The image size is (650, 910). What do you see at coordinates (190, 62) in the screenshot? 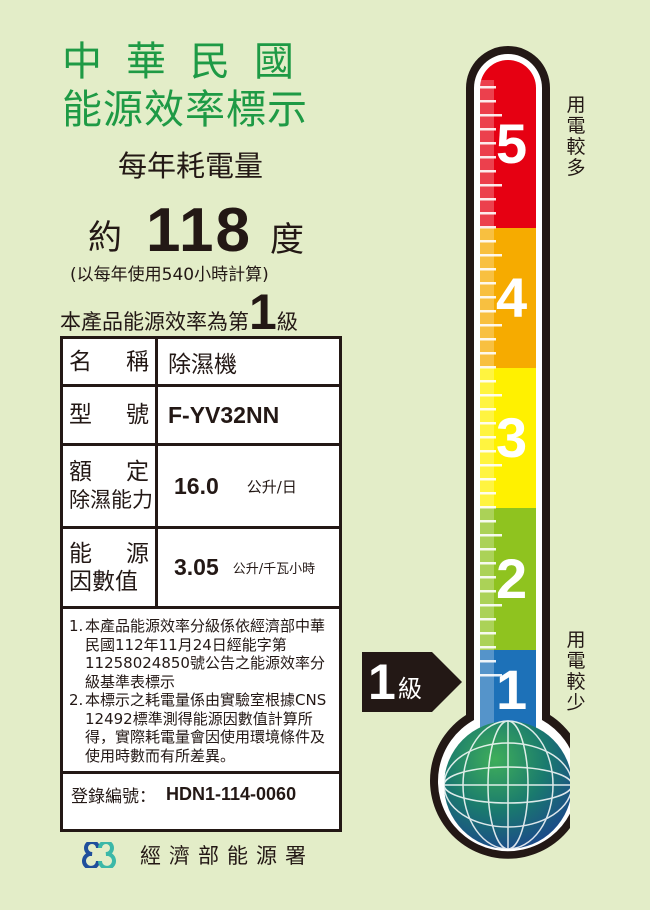
I see `title-line1: 中華民國` at bounding box center [190, 62].